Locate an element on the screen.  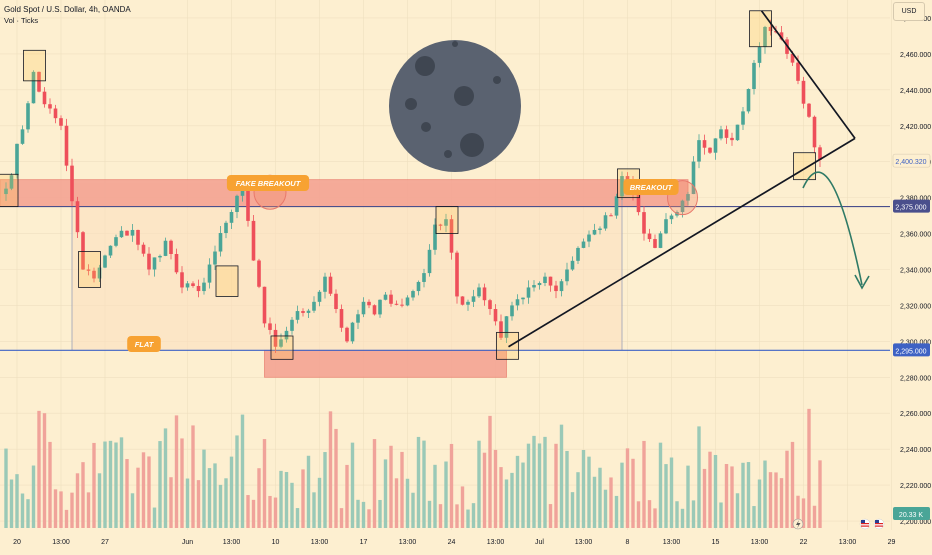
label-breakout-bg is located at coordinates (651, 187).